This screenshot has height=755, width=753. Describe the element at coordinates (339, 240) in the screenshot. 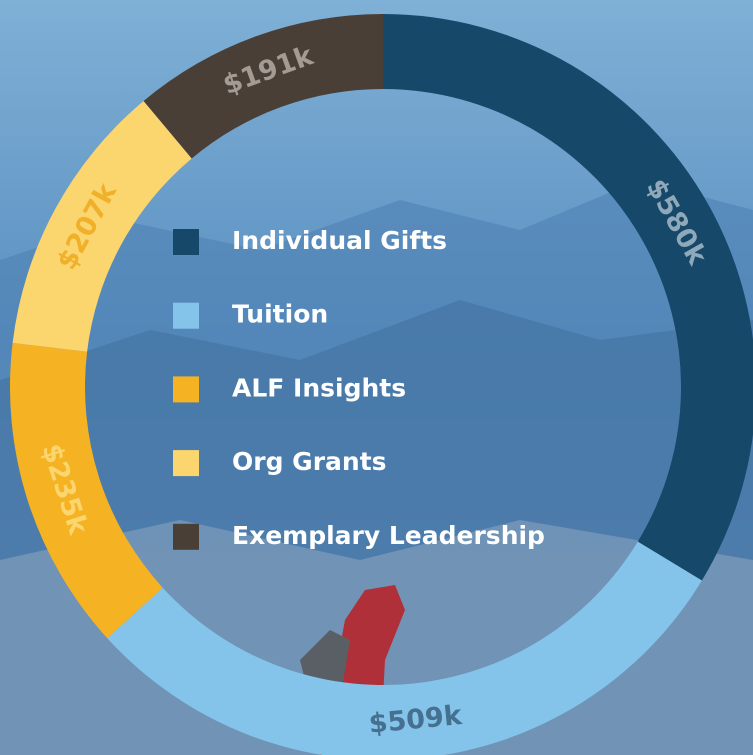

I see `legend-label: Individual Gifts` at that location.